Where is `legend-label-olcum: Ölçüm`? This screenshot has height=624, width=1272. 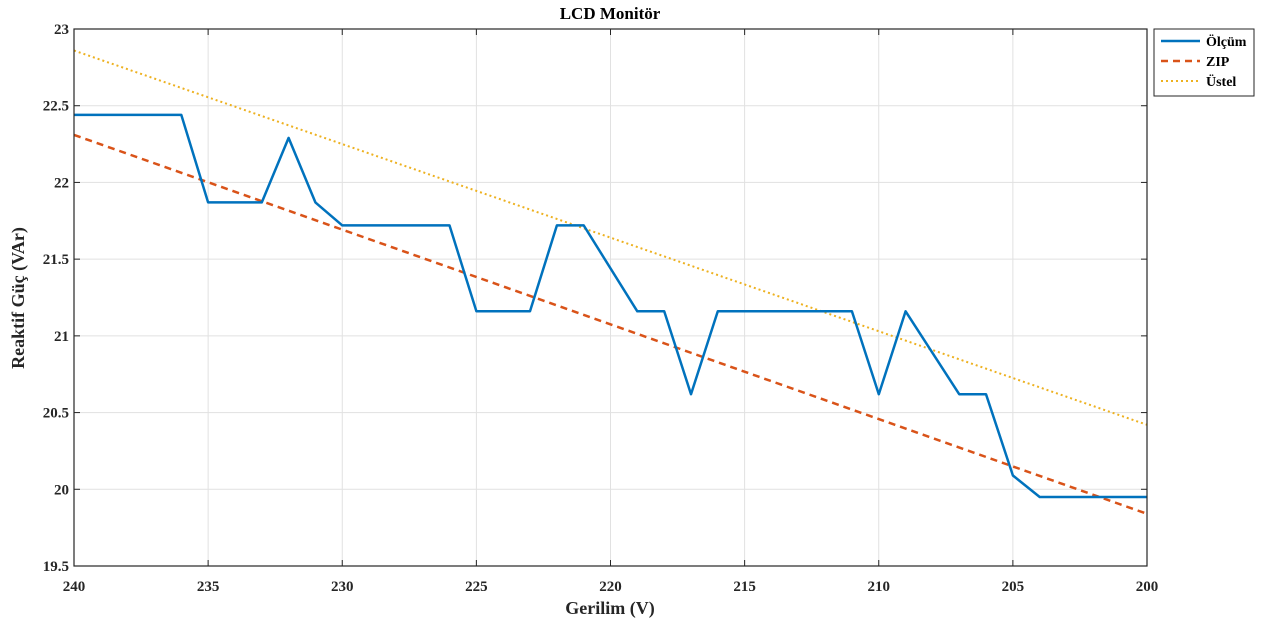 legend-label-olcum: Ölçüm is located at coordinates (1226, 41).